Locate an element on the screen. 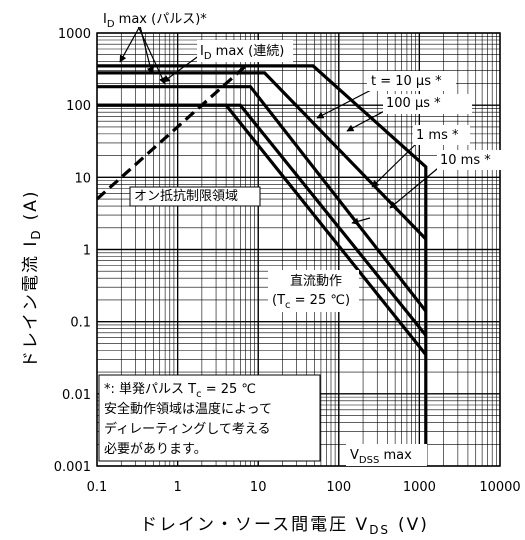 Image resolution: width=525 pixels, height=540 pixels. x-tick-labels: 0.1 1 10 100 1000 10000 is located at coordinates (304, 487).